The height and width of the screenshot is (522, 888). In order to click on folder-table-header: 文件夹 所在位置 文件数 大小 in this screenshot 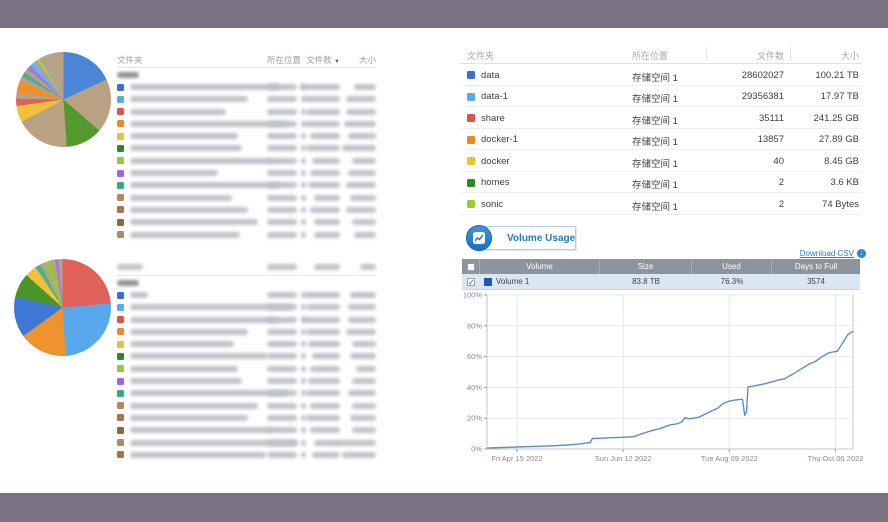, I will do `click(661, 54)`.